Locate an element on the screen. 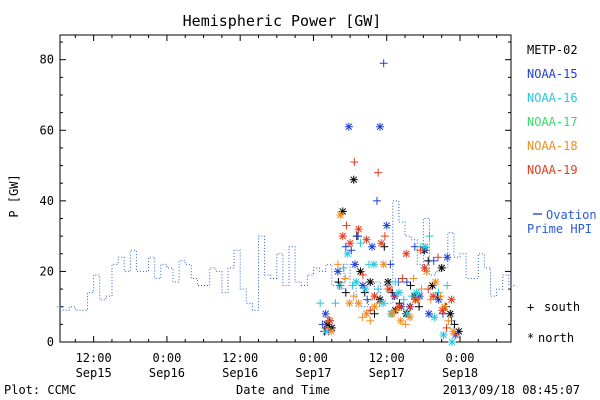 Image resolution: width=600 pixels, height=400 pixels. y-tick-label: 40 is located at coordinates (47, 201).